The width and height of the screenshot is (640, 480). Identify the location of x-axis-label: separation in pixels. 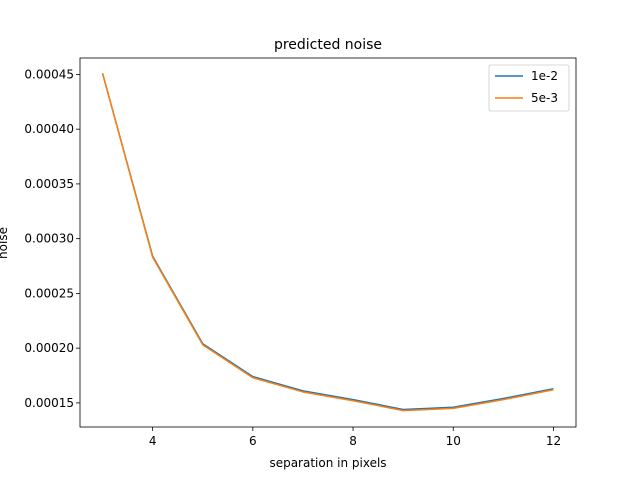
(327, 463).